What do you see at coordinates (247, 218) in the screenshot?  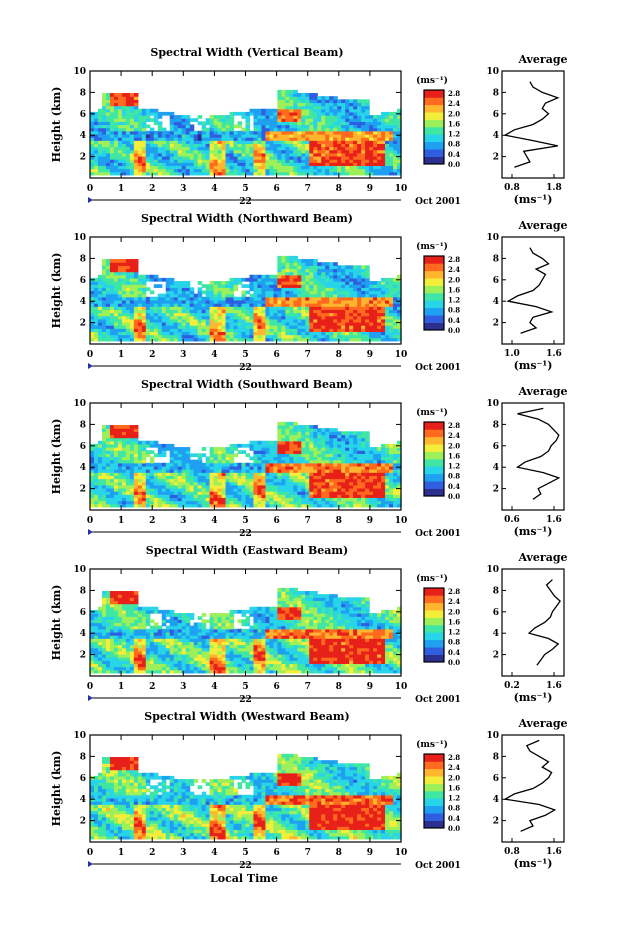 I see `panel-title: Spectral Width (Northward Beam)` at bounding box center [247, 218].